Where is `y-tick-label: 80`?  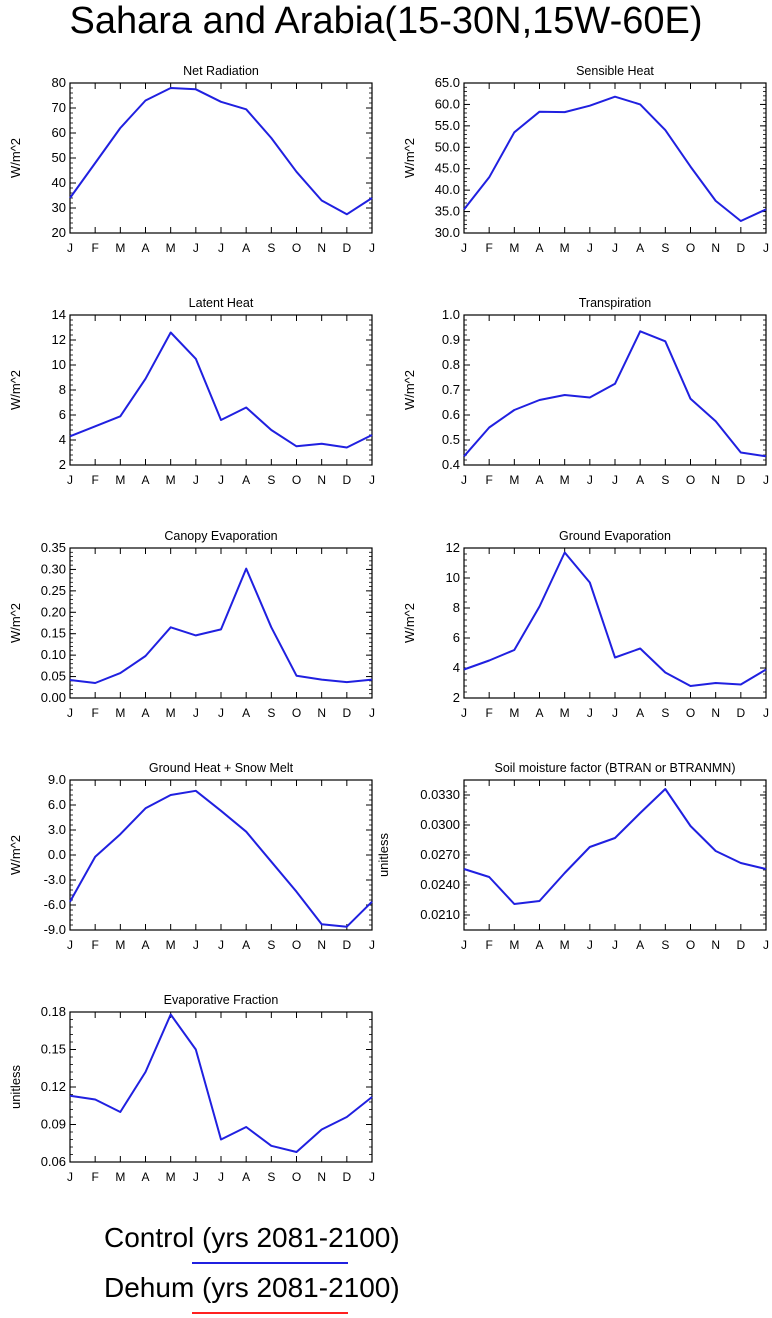 y-tick-label: 80 is located at coordinates (59, 82).